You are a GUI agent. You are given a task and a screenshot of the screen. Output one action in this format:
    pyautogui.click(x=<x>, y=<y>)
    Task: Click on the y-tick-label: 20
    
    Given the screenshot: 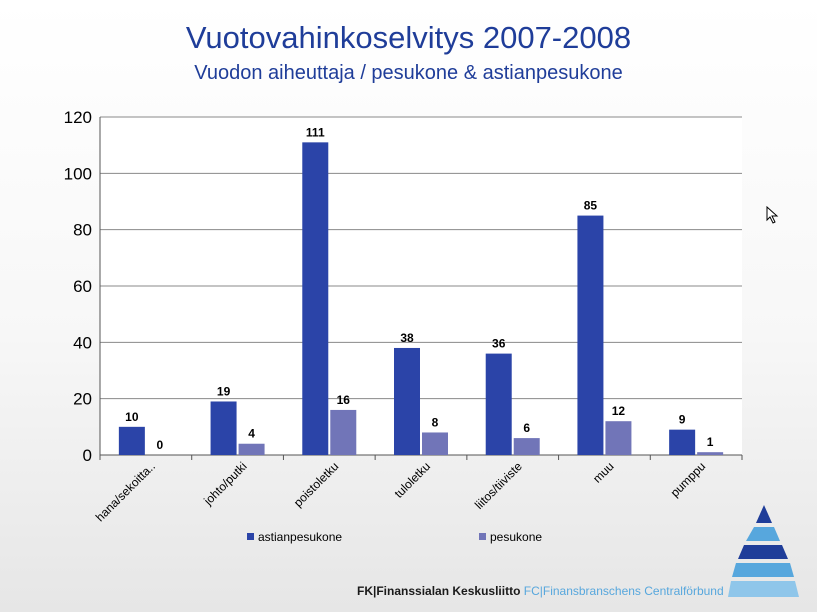 What is the action you would take?
    pyautogui.click(x=82, y=399)
    